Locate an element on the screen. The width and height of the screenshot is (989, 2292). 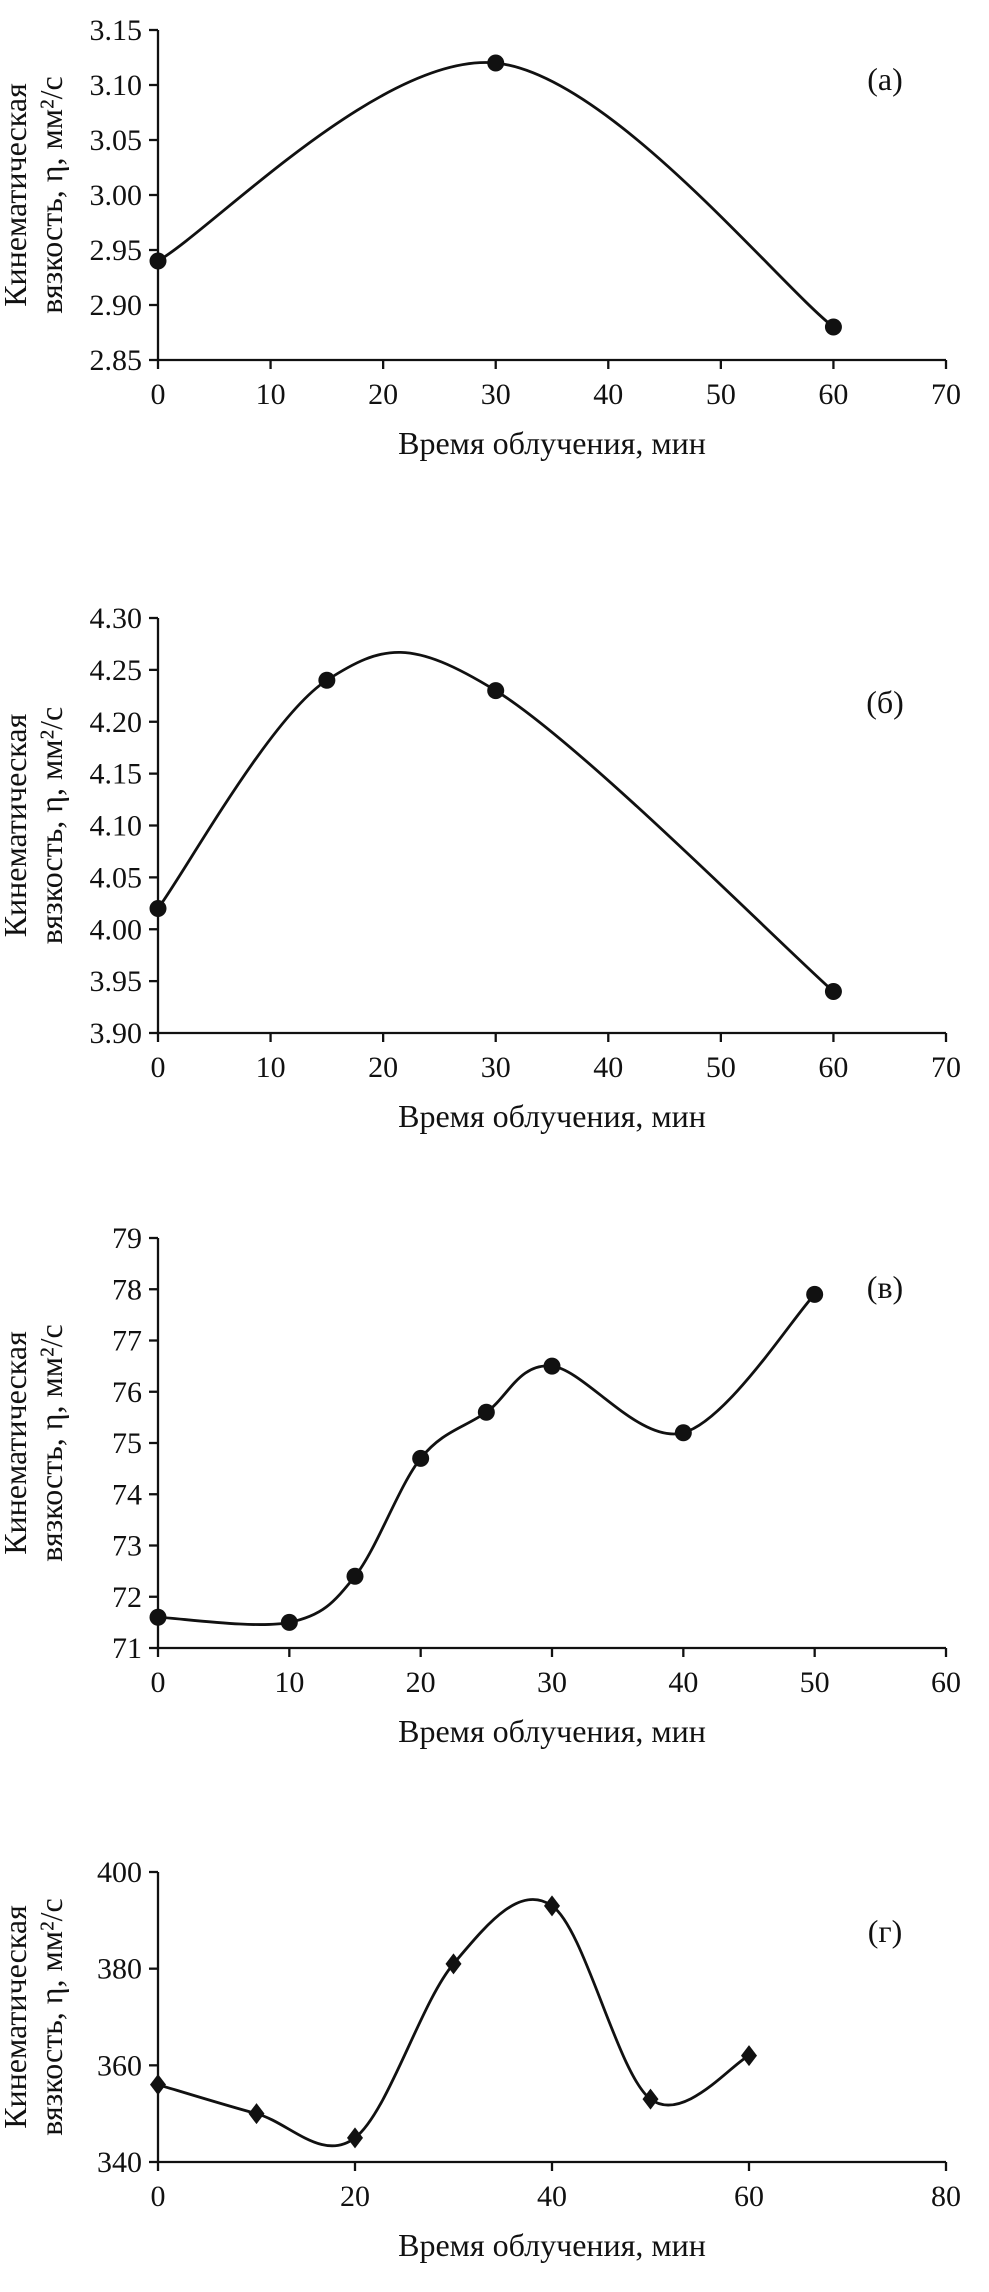
panel-label: (в) is located at coordinates (885, 1287).